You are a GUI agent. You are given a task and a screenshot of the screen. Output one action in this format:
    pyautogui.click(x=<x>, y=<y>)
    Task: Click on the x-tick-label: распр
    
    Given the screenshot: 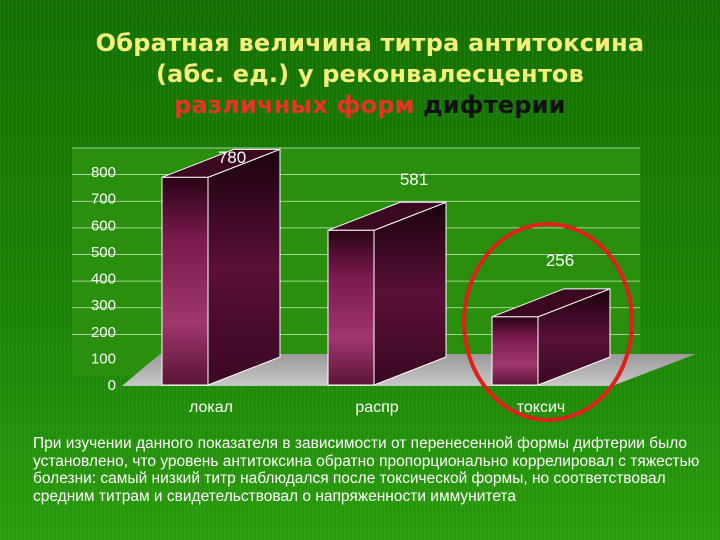 What is the action you would take?
    pyautogui.click(x=376, y=407)
    